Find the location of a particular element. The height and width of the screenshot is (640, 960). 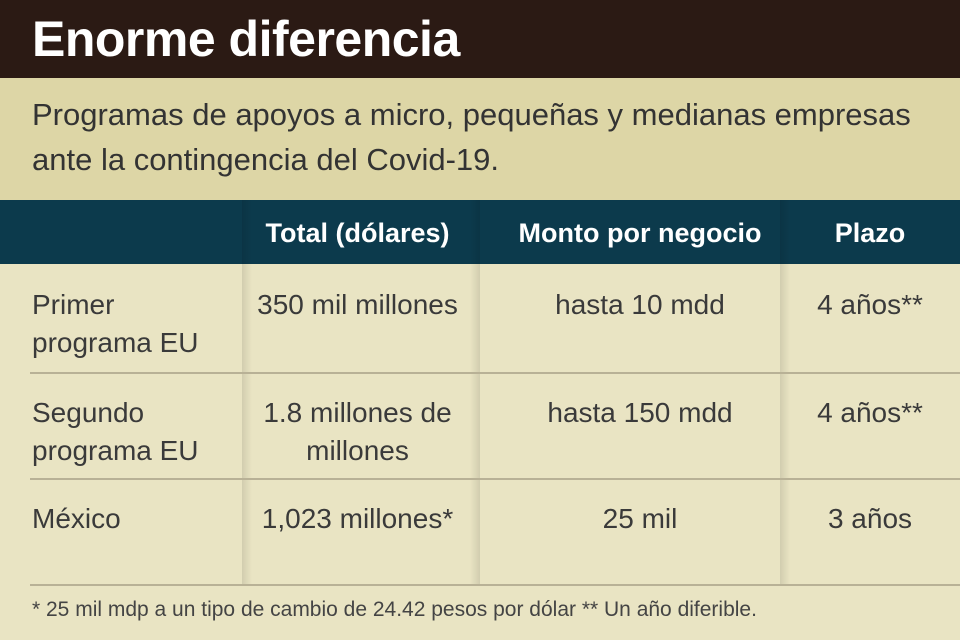

cell-monto: hasta 150 mdd is located at coordinates (640, 412).